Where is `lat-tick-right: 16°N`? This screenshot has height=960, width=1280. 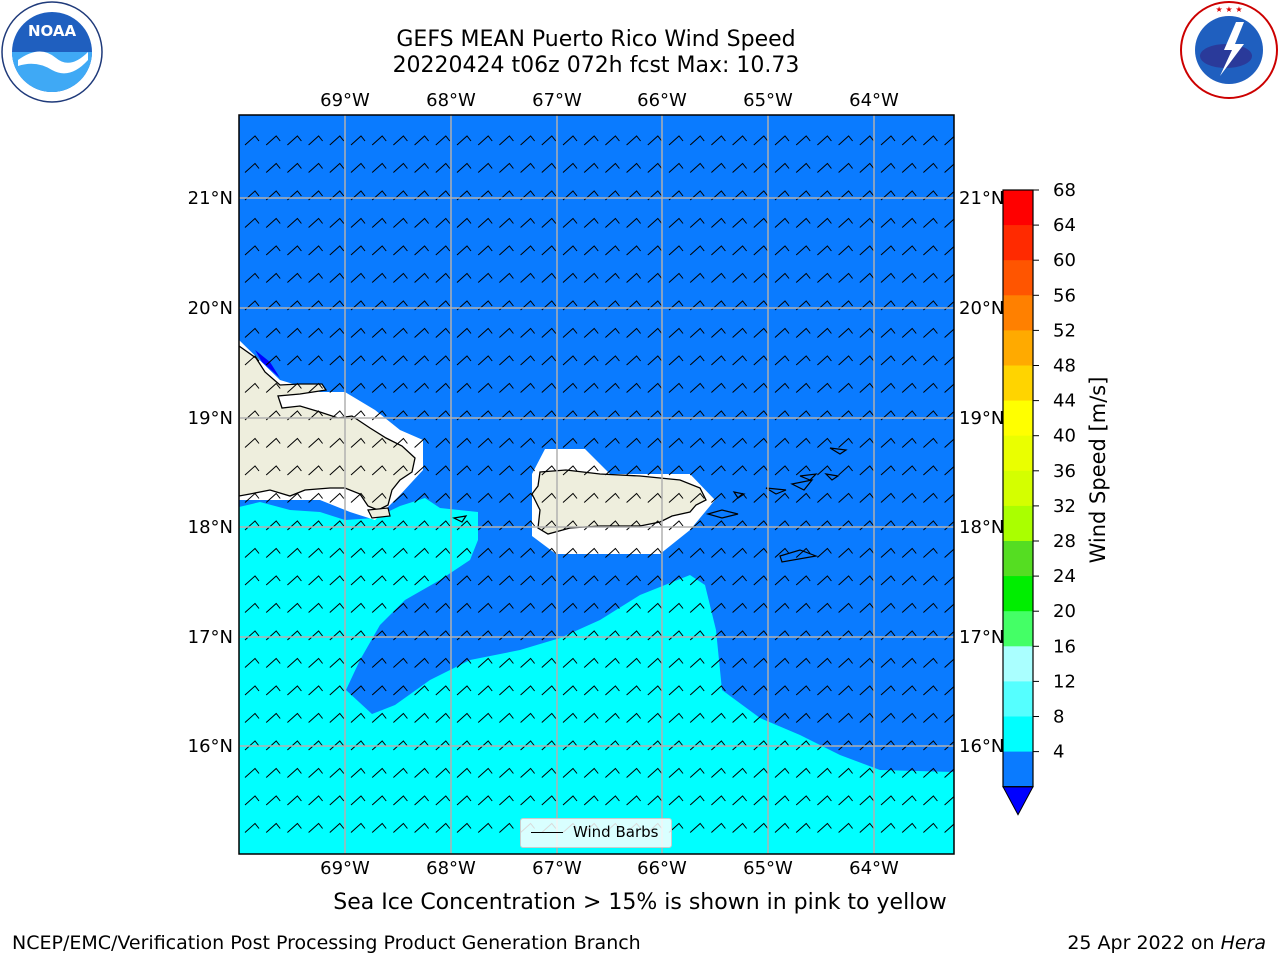
lat-tick-right: 16°N is located at coordinates (981, 746).